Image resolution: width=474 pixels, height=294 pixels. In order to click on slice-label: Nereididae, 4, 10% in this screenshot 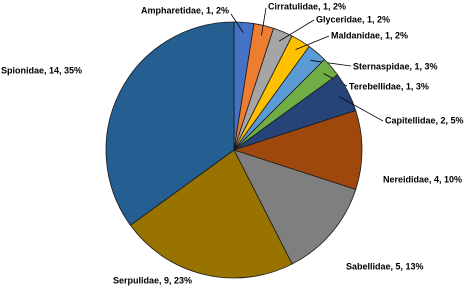, I will do `click(422, 179)`.